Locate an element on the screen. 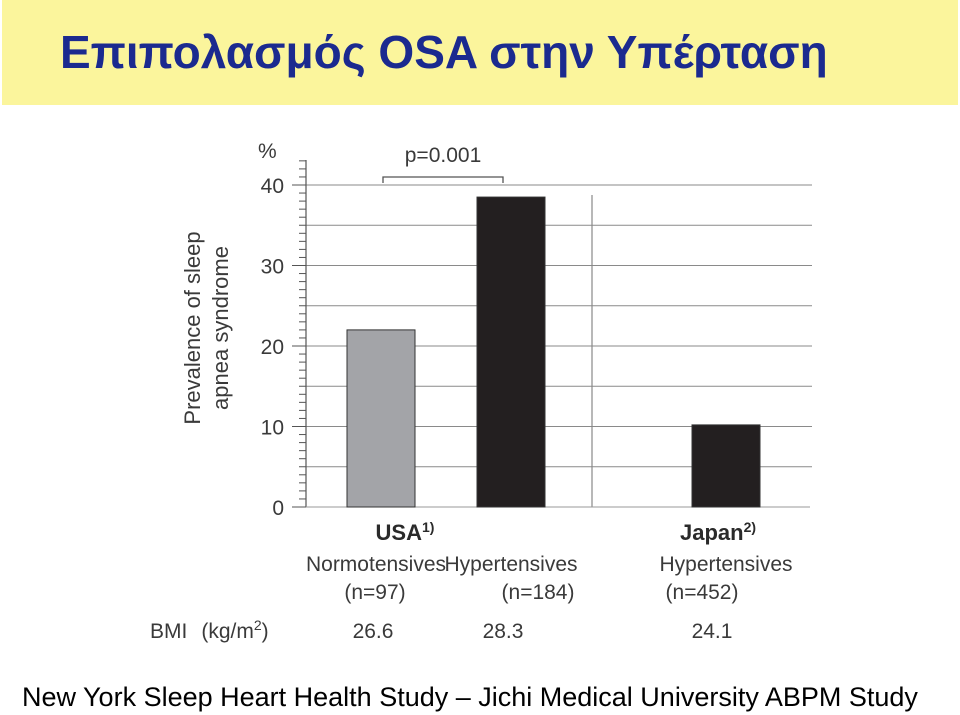 The image size is (960, 715). bmi-label: BMI is located at coordinates (168, 631).